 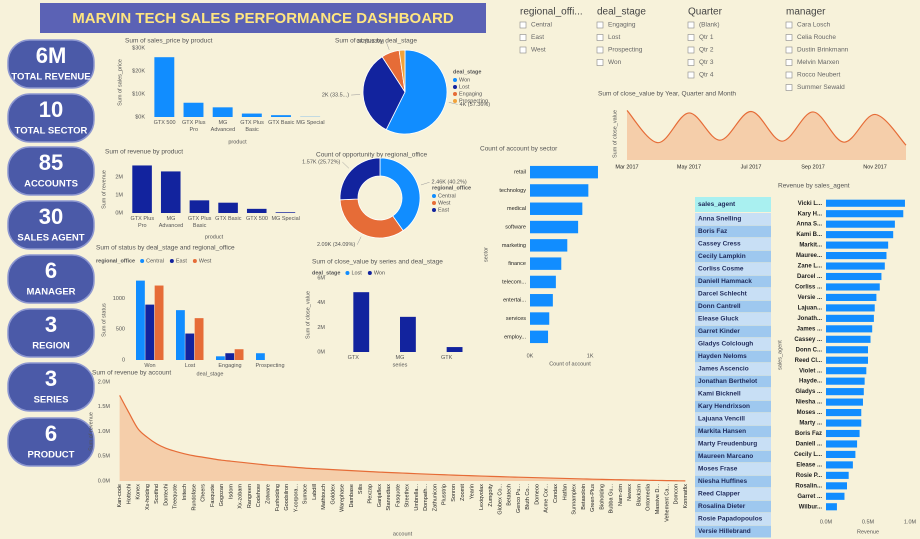 I want to click on table-cell: Reed Clapper, so click(x=719, y=494).